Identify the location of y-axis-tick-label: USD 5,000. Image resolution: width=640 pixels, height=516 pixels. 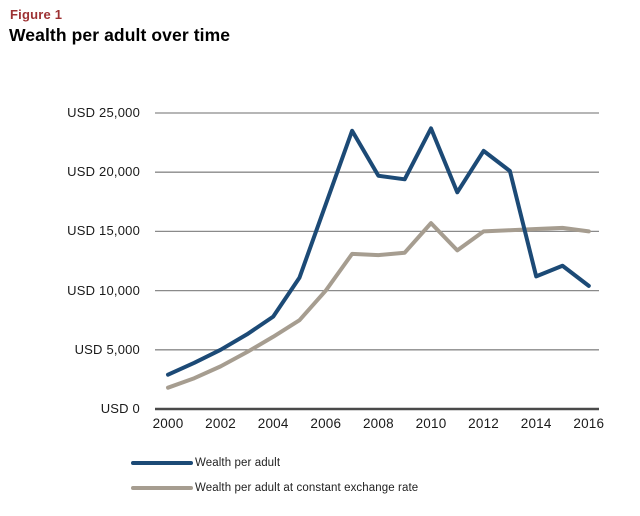
(107, 349).